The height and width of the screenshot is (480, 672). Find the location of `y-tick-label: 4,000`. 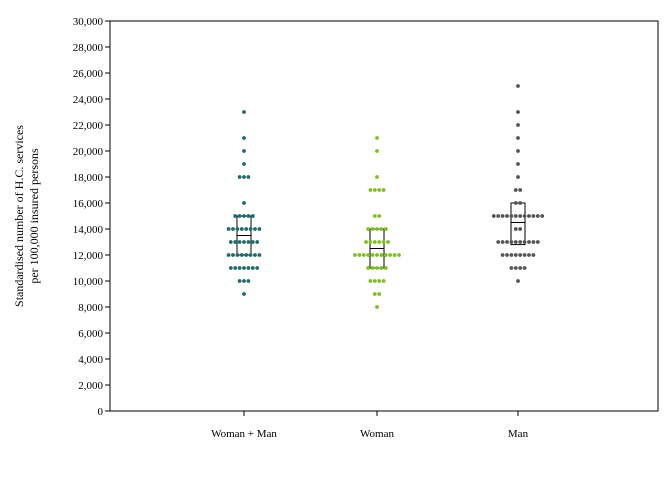

y-tick-label: 4,000 is located at coordinates (90, 360).